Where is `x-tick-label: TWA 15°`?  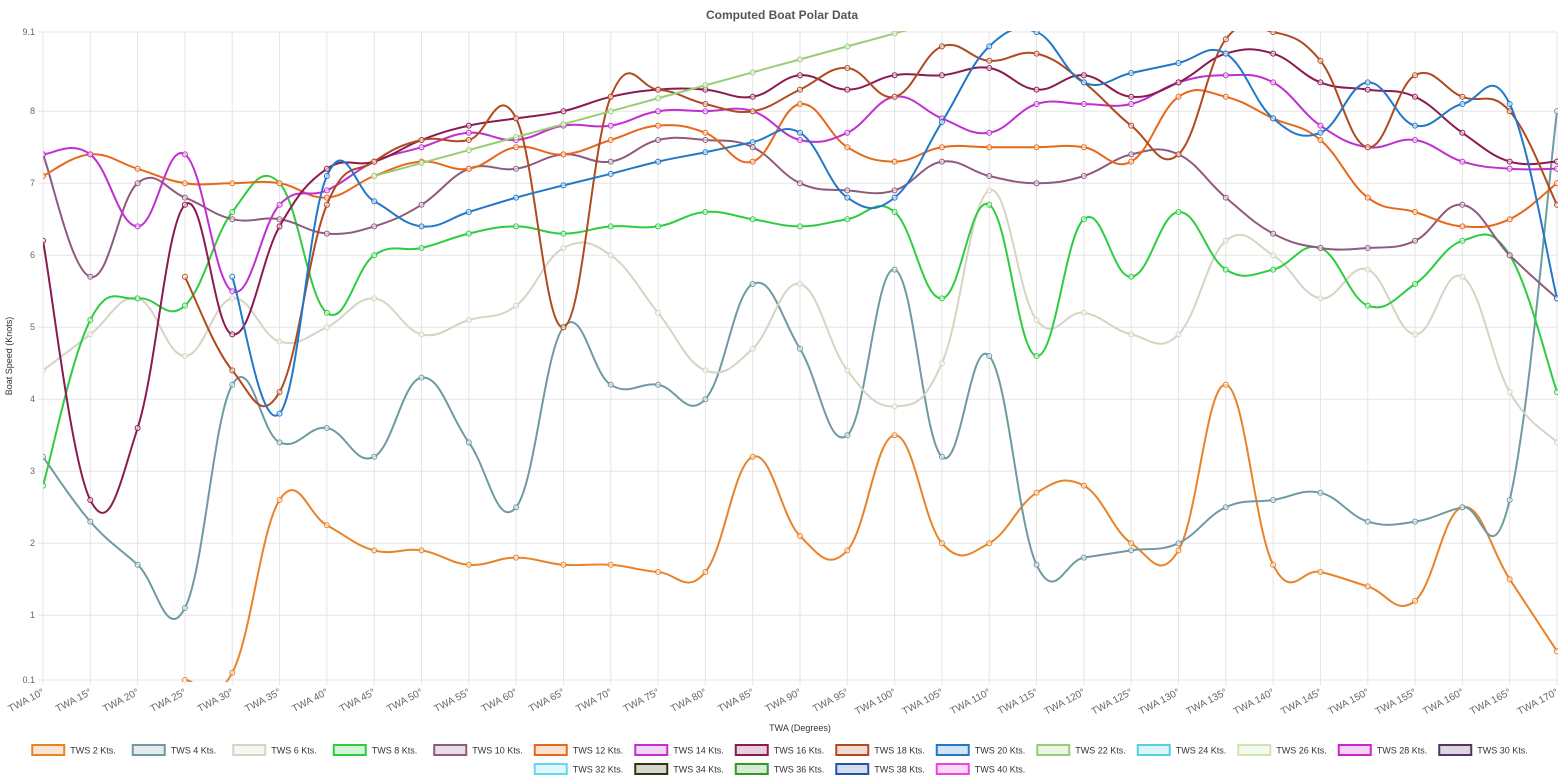
x-tick-label: TWA 15° is located at coordinates (74, 701).